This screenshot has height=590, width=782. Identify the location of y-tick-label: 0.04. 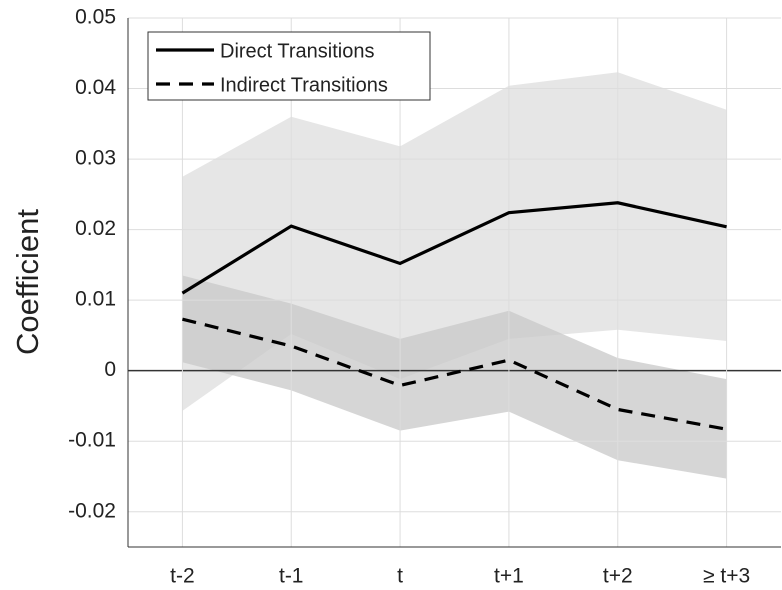
(95, 87).